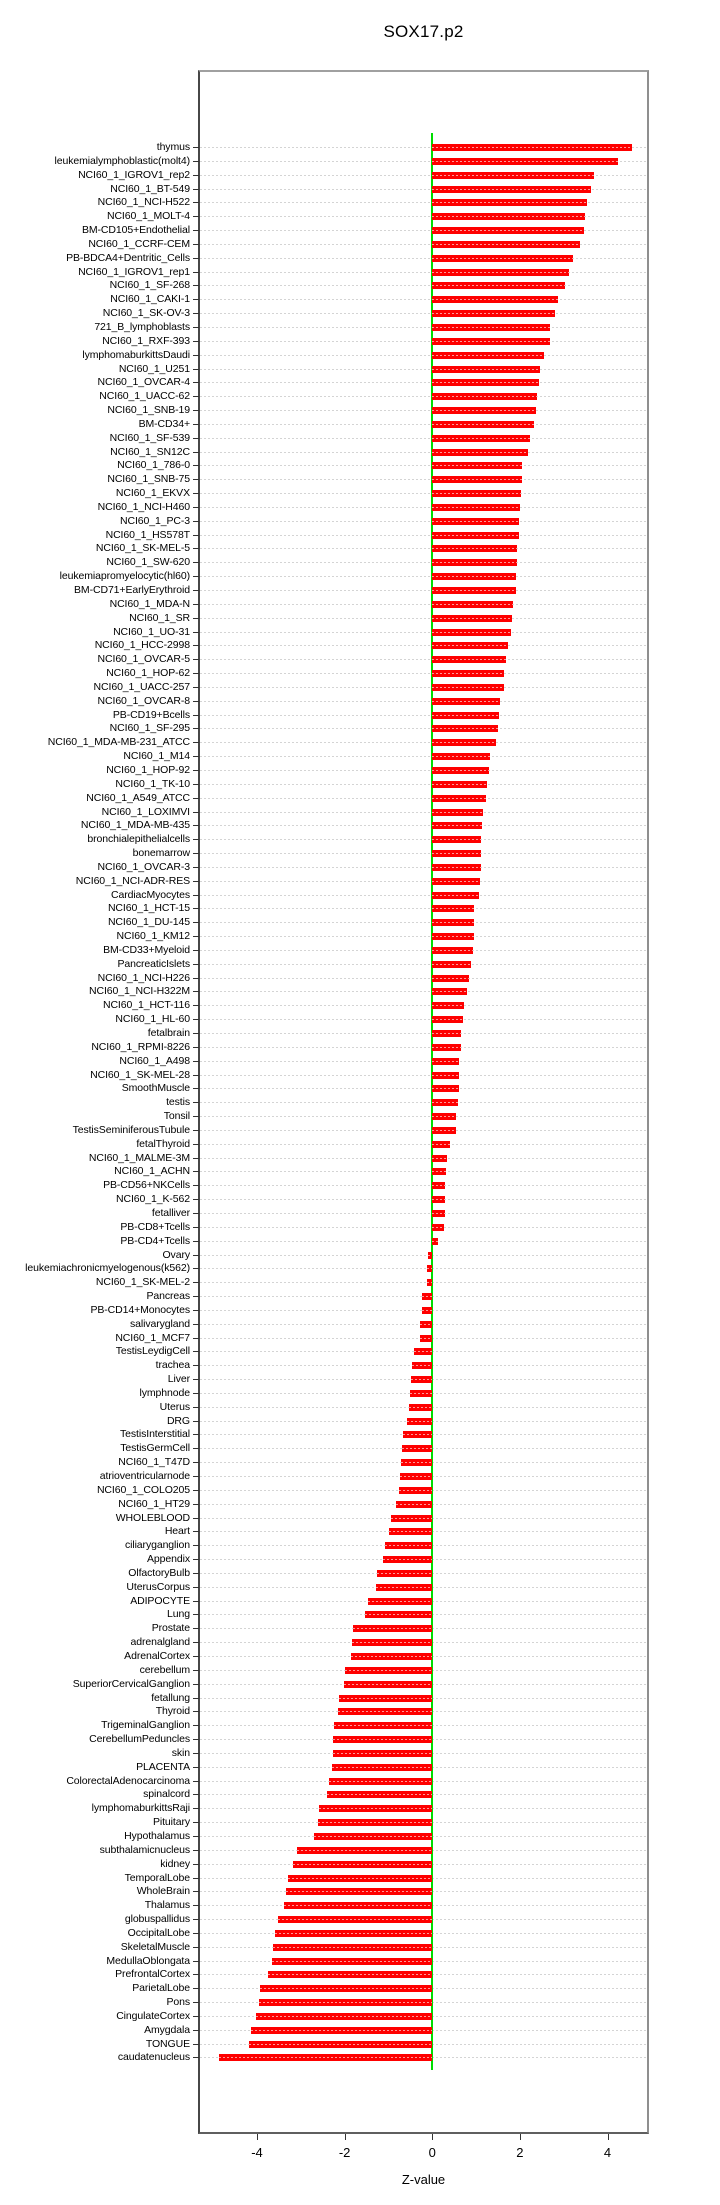  I want to click on category-label: SmoothMuscle, so click(155, 1088).